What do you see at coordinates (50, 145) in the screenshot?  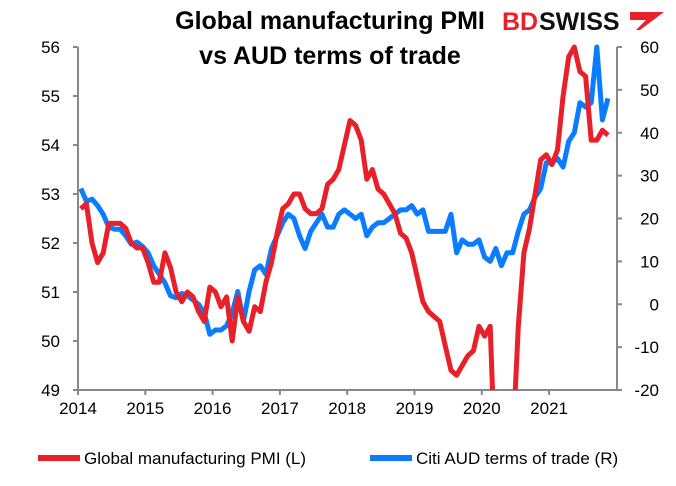 I see `left-tick-label: 54` at bounding box center [50, 145].